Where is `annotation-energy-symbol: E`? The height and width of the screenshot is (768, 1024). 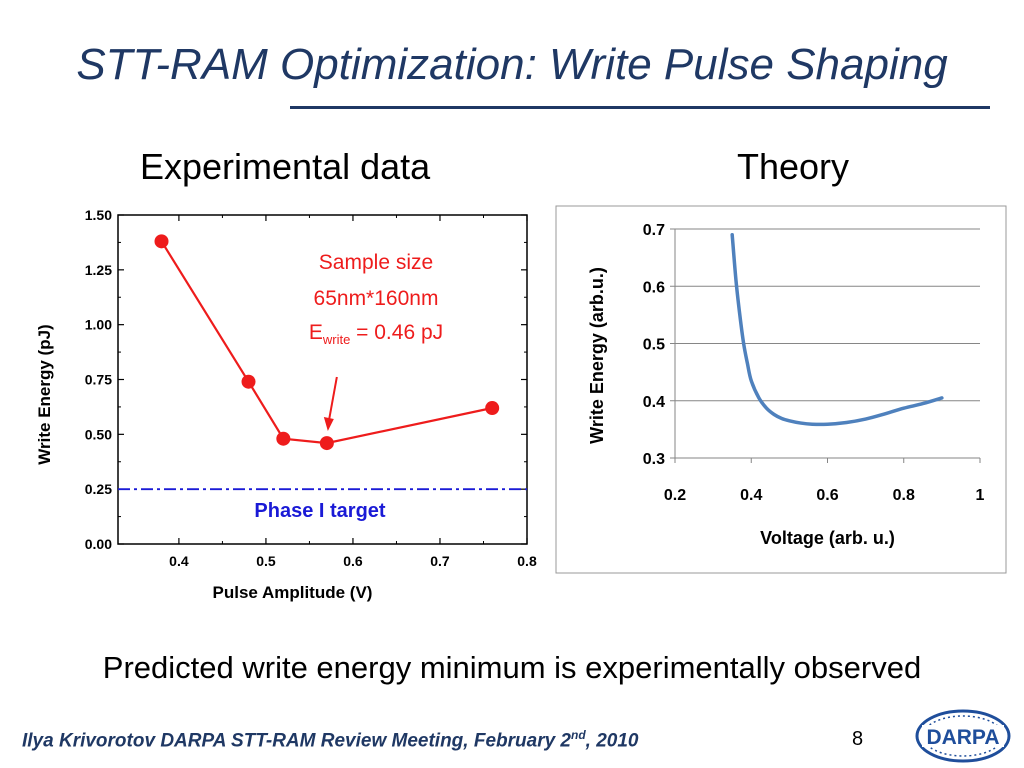
annotation-energy-symbol: E is located at coordinates (316, 332).